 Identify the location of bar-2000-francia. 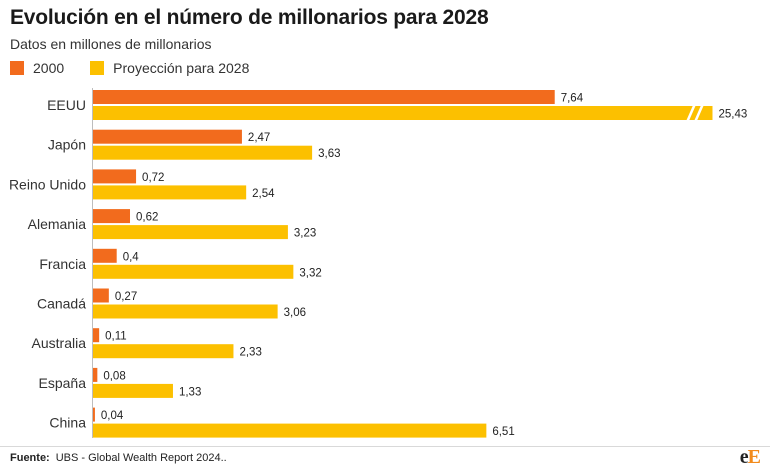
(104, 255).